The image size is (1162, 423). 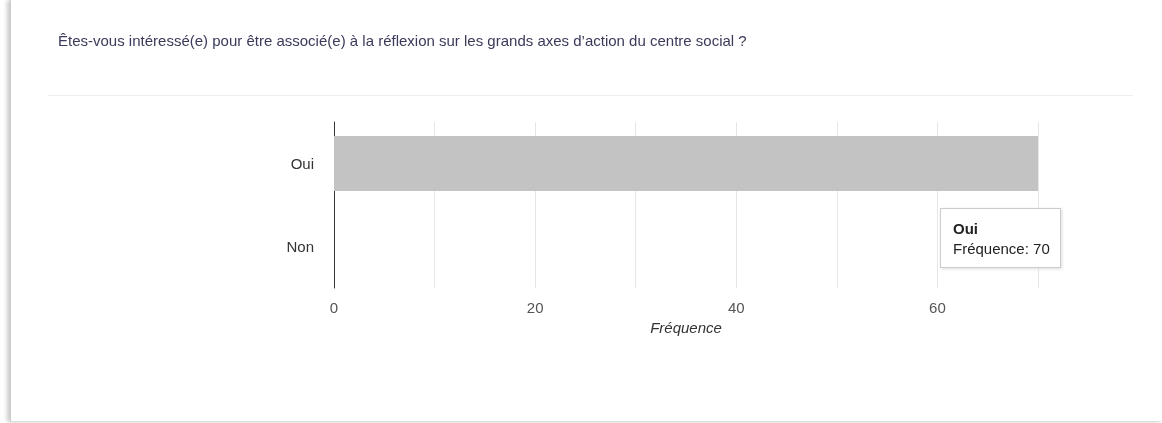 I want to click on x-tick-label: 60, so click(x=937, y=307).